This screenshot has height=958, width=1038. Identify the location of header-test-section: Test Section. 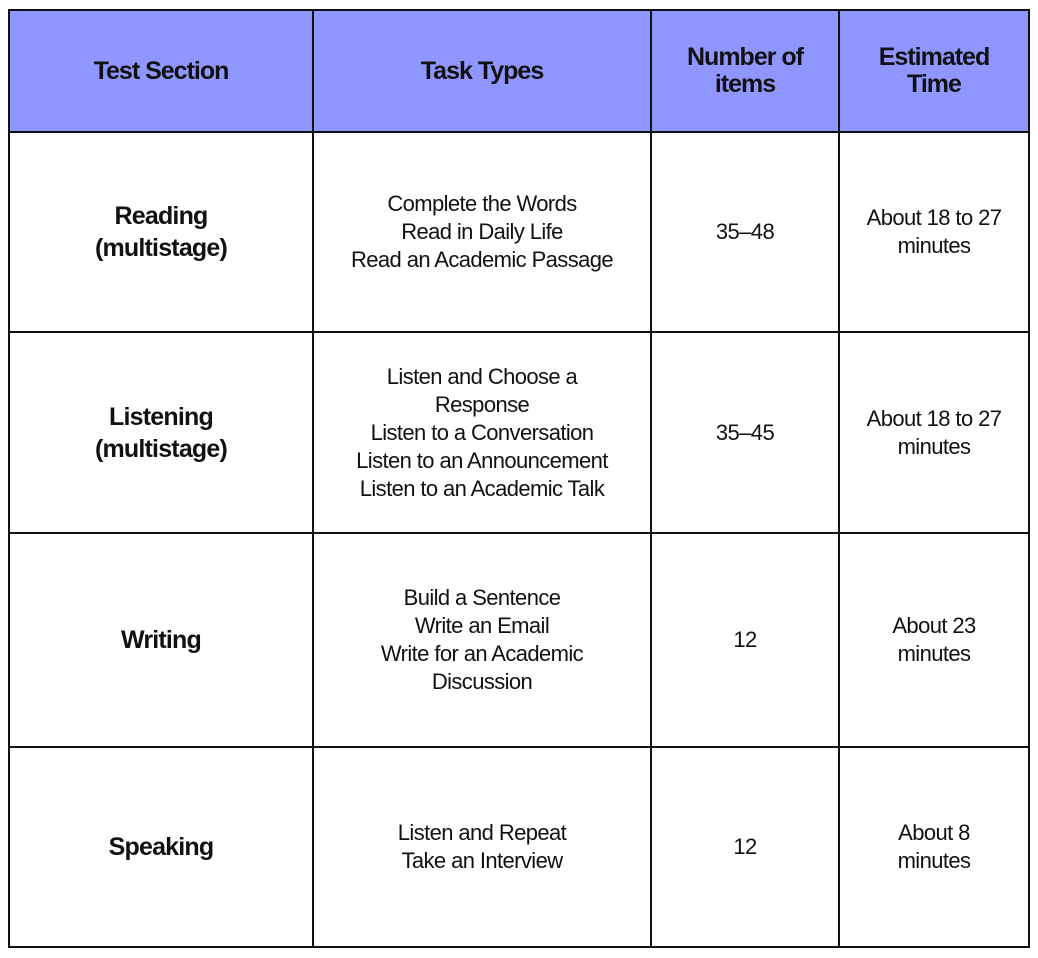
(161, 71).